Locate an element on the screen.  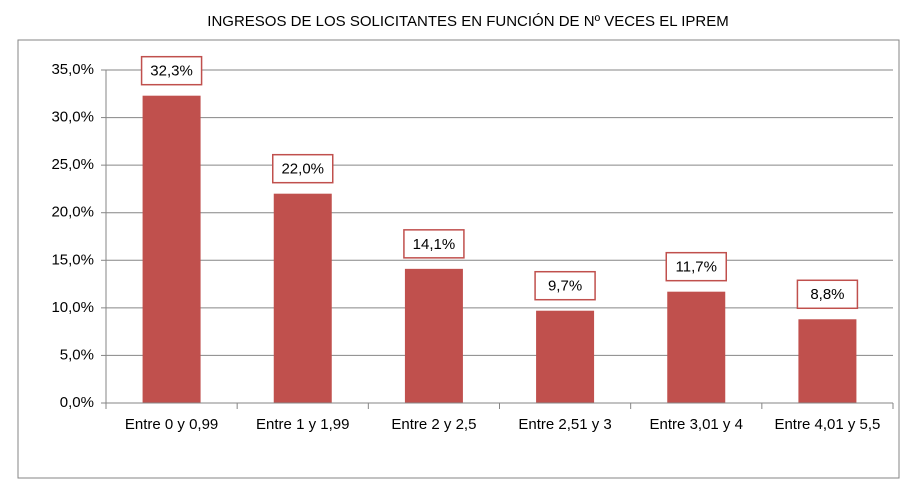
x-tick-label: Entre 0 y 0,99 is located at coordinates (171, 424).